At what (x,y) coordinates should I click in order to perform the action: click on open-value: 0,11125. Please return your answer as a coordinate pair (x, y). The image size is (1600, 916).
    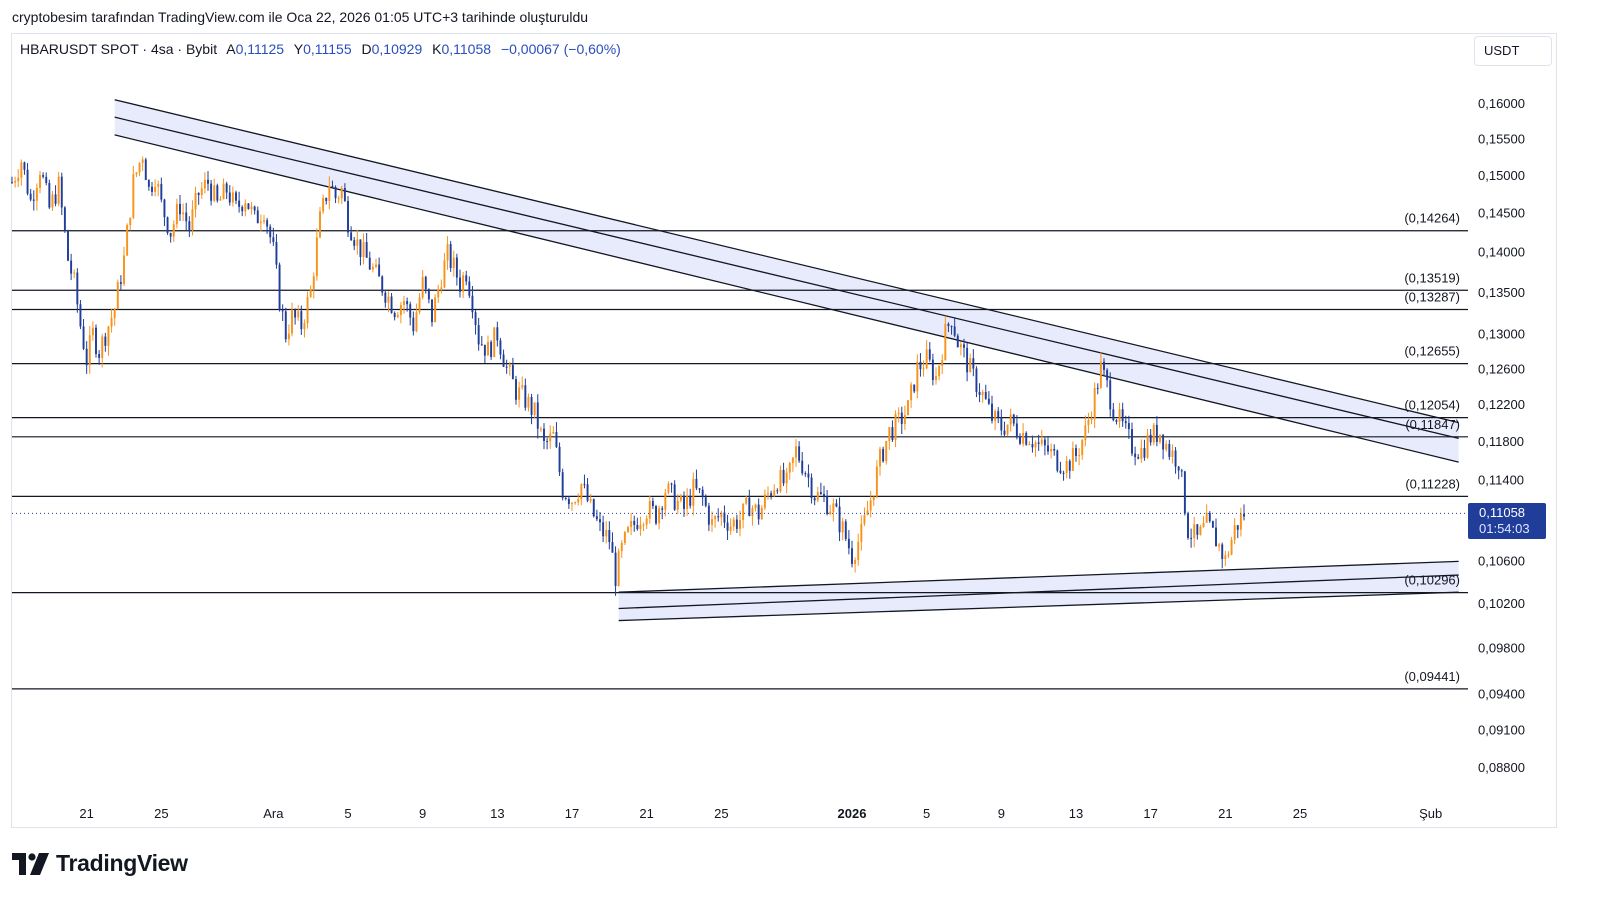
    Looking at the image, I should click on (260, 49).